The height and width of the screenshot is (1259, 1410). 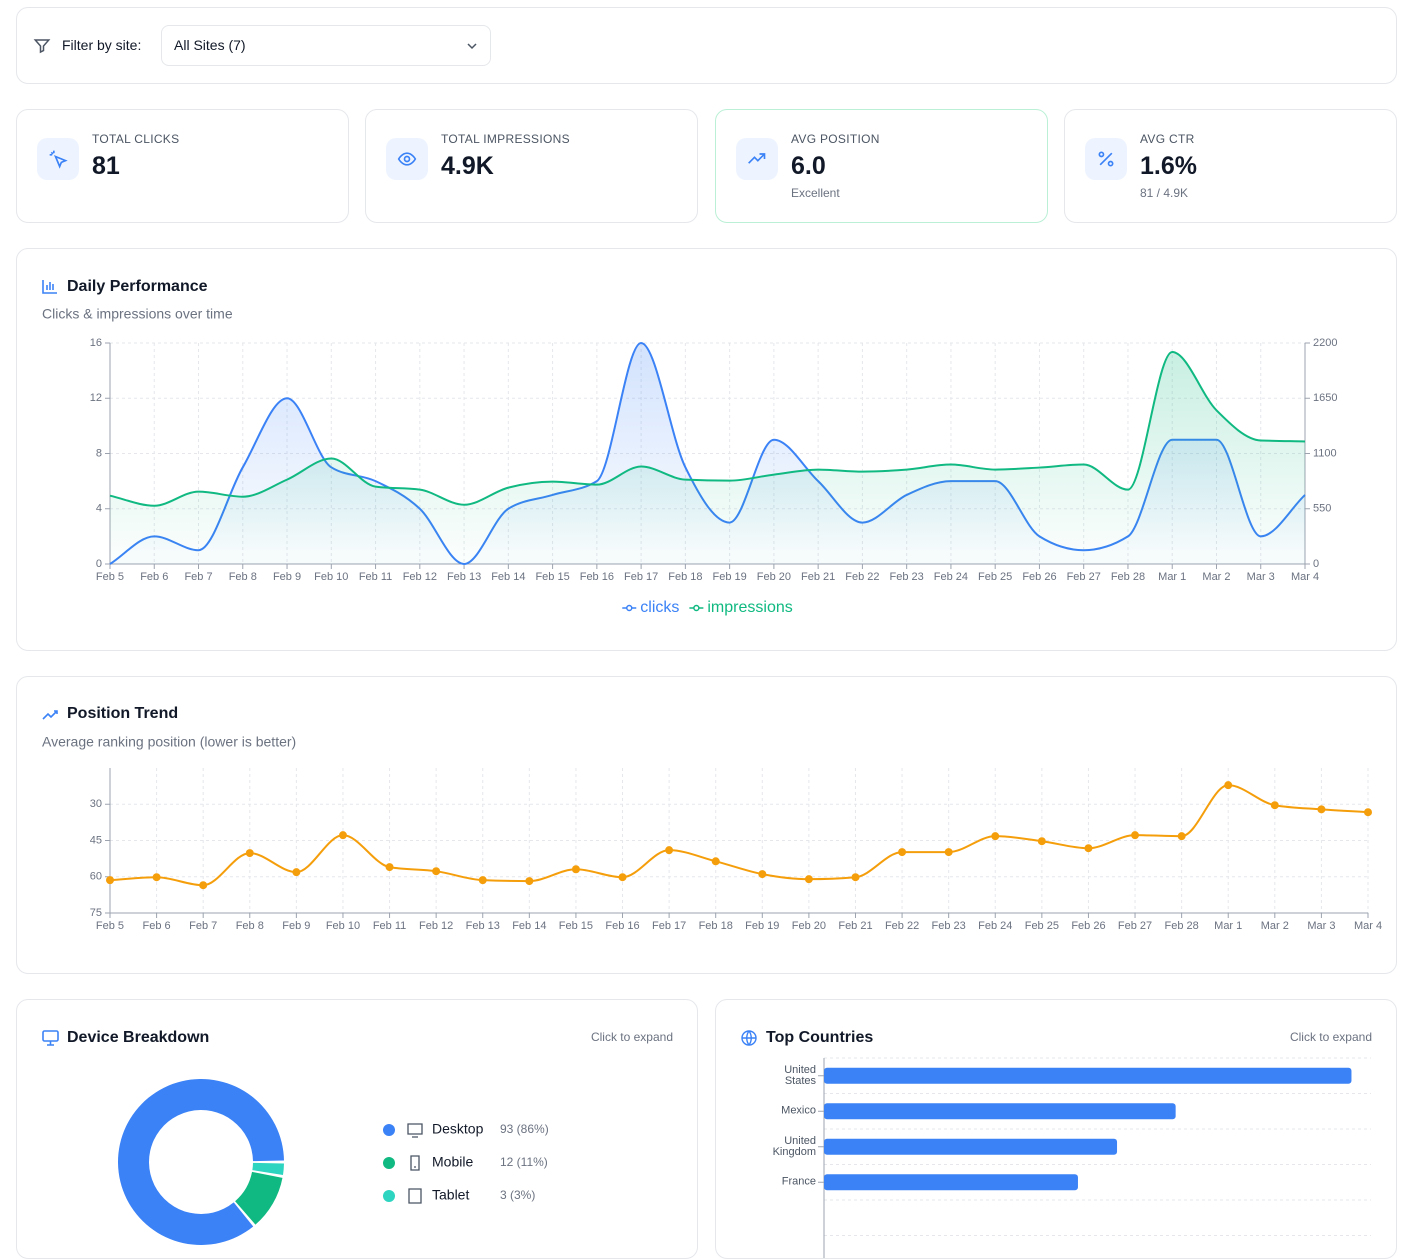 I want to click on chart-title: Device Breakdown, so click(x=138, y=1037).